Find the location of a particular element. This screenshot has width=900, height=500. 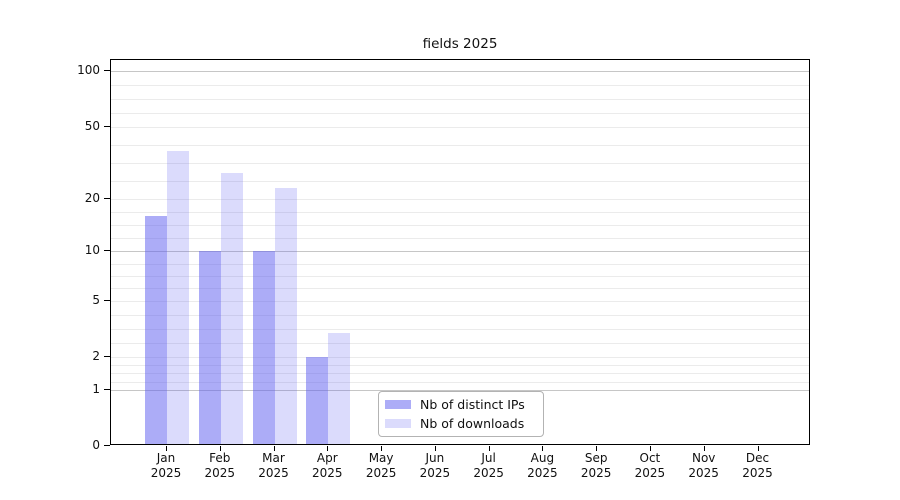

legend-item: Nb of distinct IPs is located at coordinates (460, 404).